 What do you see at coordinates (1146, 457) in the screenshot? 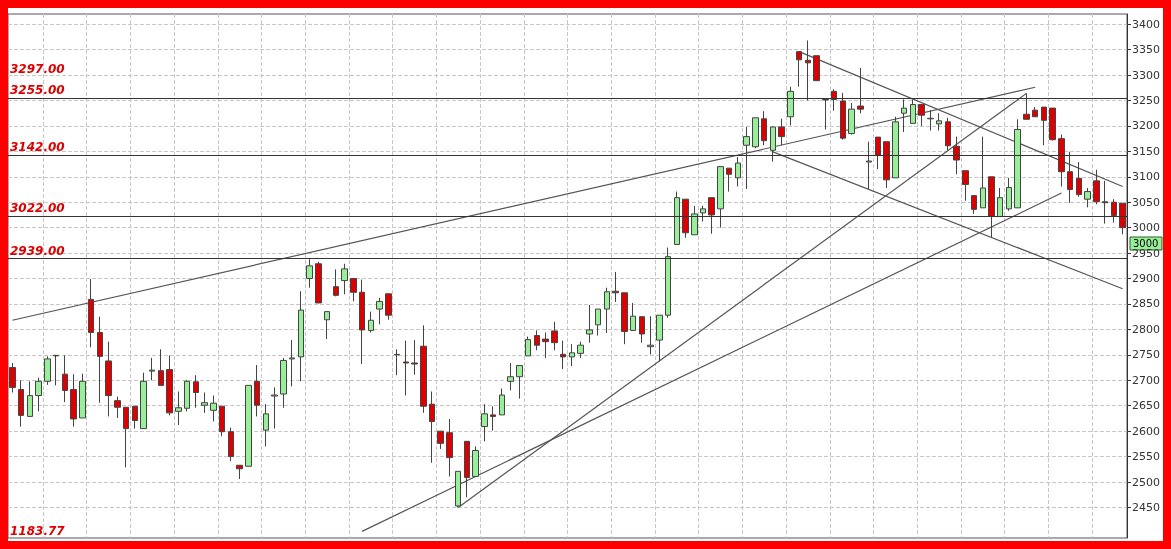
I see `y-tick-label: 2550` at bounding box center [1146, 457].